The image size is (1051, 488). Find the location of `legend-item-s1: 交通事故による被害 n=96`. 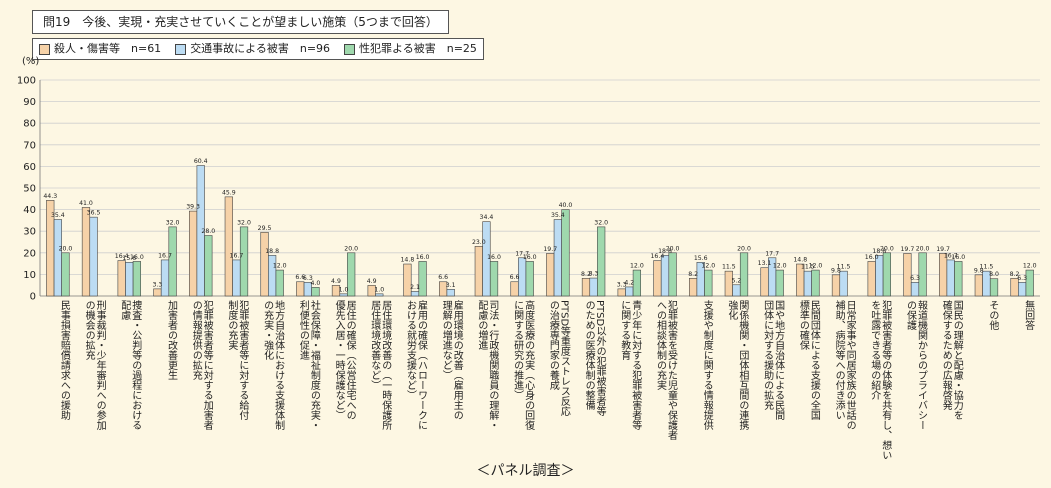

legend-item-s1: 交通事故による被害 n=96 is located at coordinates (252, 49).